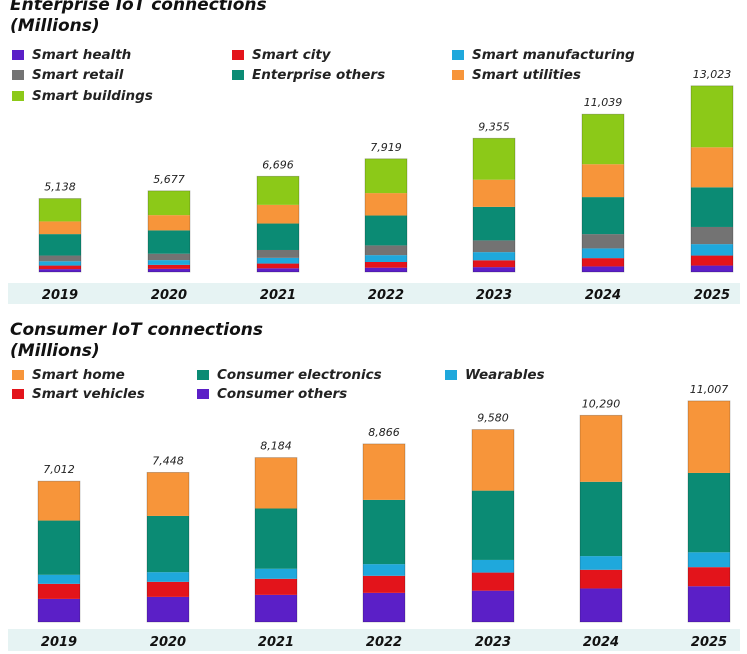 The image size is (747, 654). Describe the element at coordinates (494, 269) in the screenshot. I see `bar-segment-smart-health-2023` at that location.